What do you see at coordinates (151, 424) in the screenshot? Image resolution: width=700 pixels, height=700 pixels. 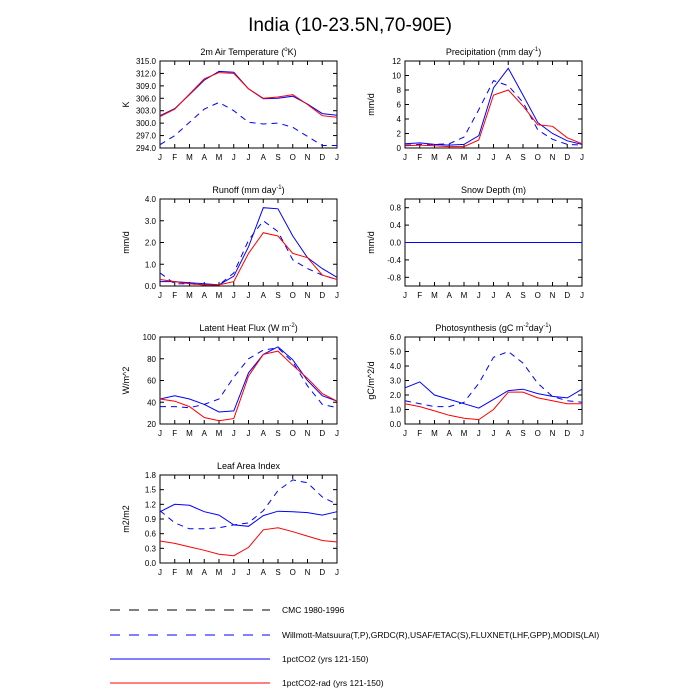 I see `y-tick-label: 20` at bounding box center [151, 424].